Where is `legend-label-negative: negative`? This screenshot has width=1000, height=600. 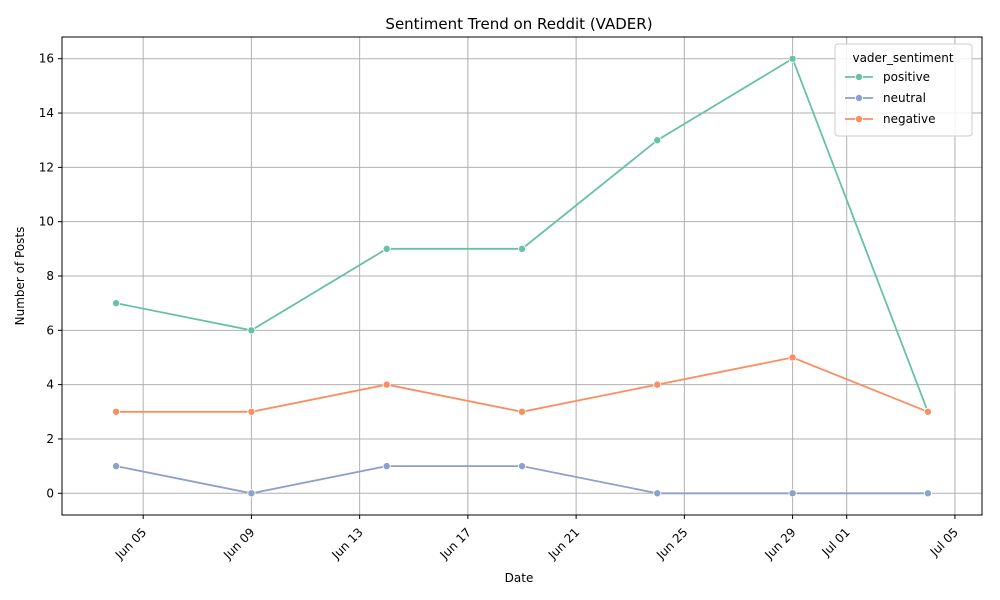
legend-label-negative: negative is located at coordinates (909, 119).